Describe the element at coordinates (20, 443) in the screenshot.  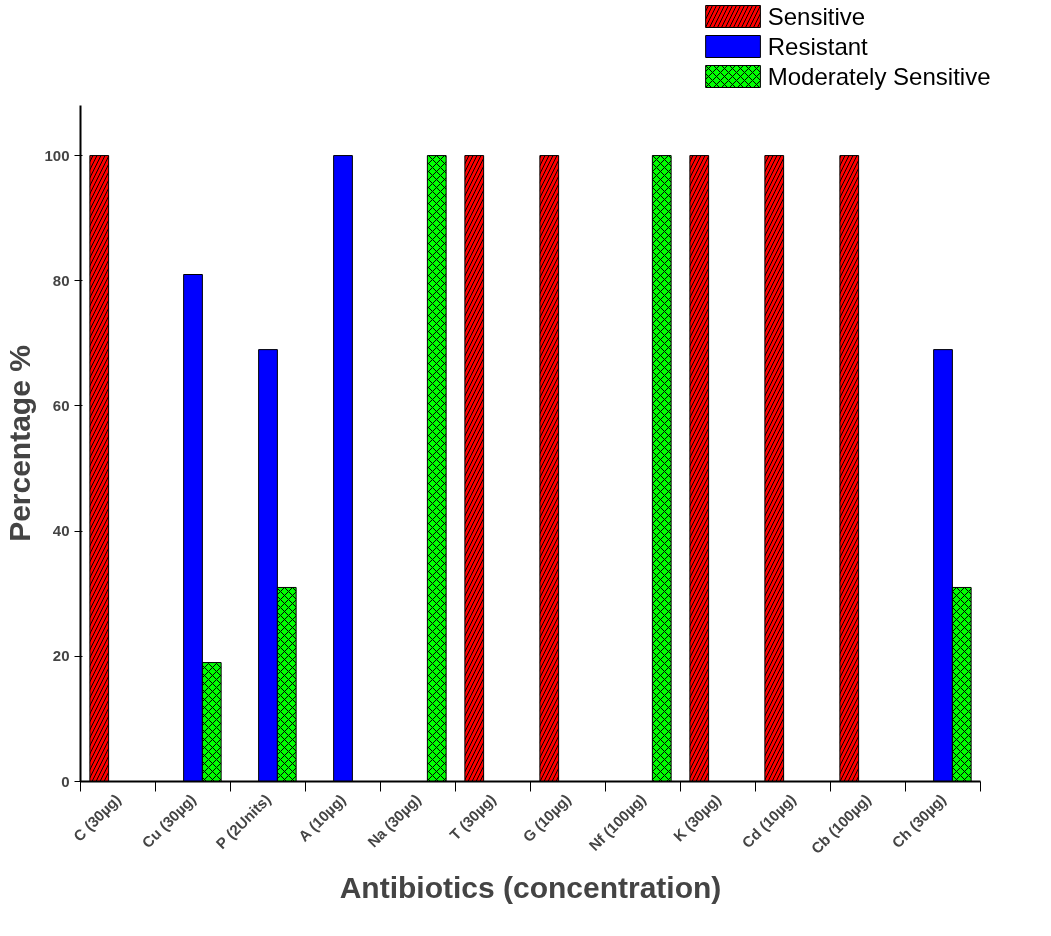
I see `y-axis-title: Percentage %` at that location.